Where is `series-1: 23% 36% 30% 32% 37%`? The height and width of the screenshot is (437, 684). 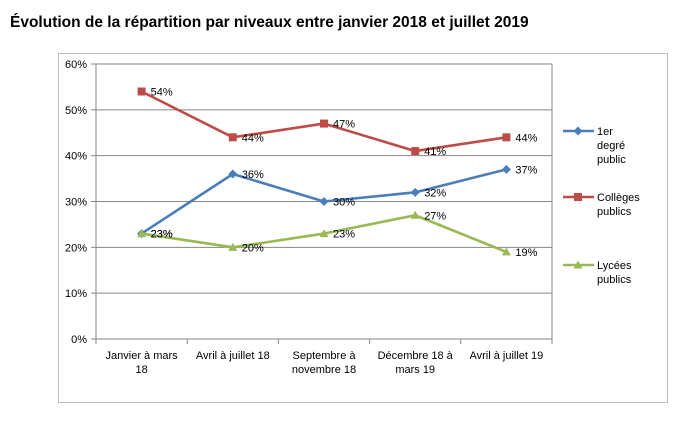 series-1: 23% 36% 30% 32% 37% is located at coordinates (337, 202).